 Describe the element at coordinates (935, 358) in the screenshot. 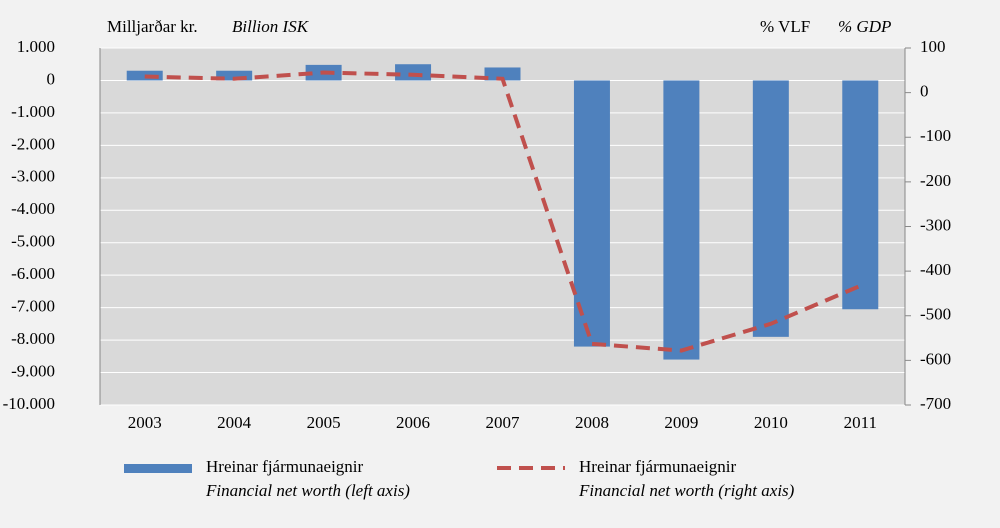

I see `y2-tick-label: -600` at that location.